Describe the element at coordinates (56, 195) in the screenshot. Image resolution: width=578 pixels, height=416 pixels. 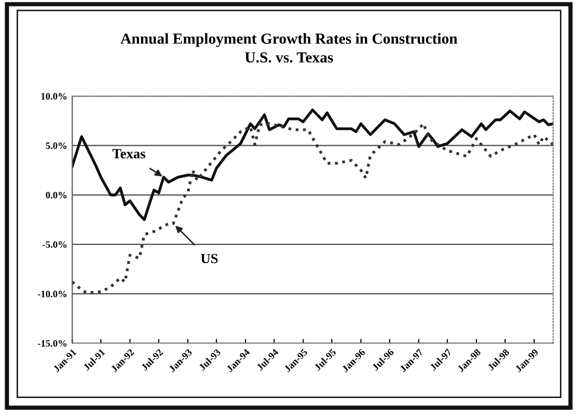
I see `y-tick-label: 0.0%` at that location.